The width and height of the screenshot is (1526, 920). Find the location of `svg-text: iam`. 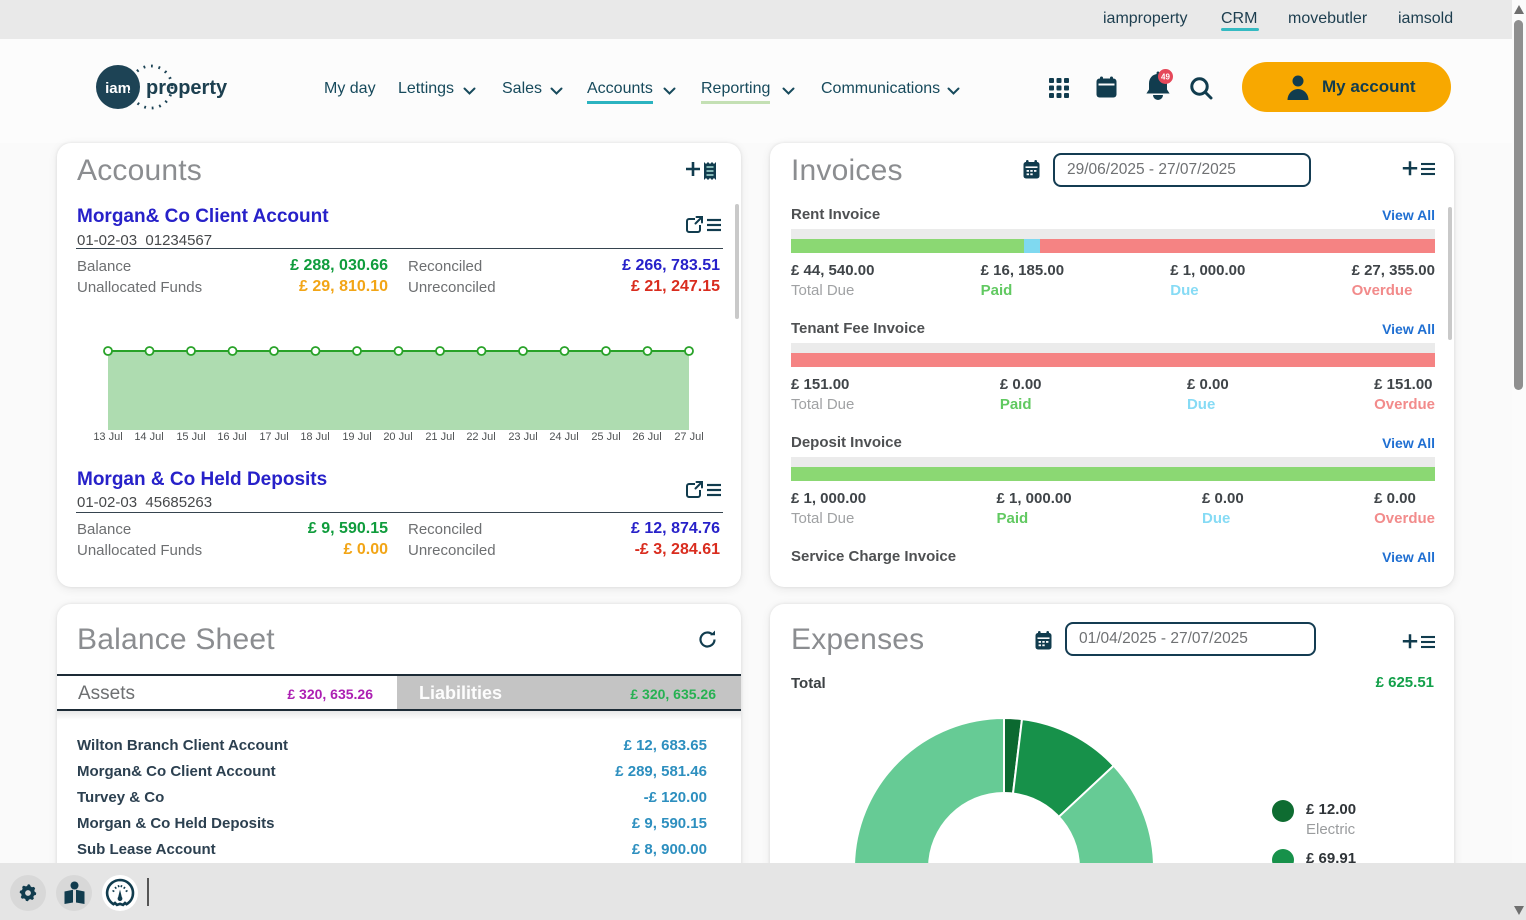

svg-text: iam is located at coordinates (118, 88).